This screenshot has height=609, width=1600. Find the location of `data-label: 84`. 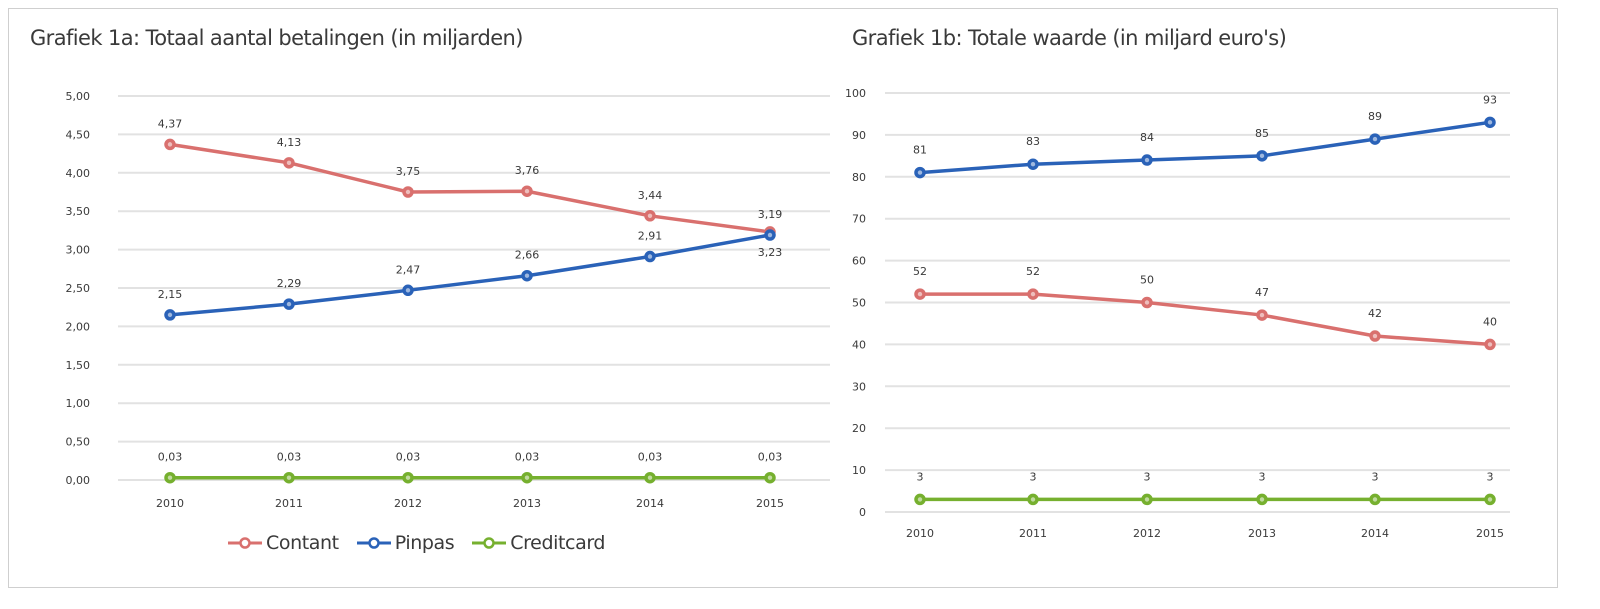

data-label: 84 is located at coordinates (1147, 137).